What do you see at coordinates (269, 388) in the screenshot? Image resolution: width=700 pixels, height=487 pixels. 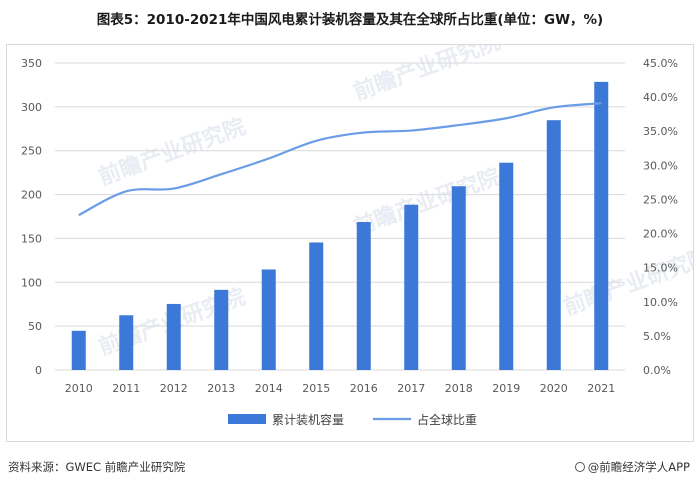 I see `x-tick-label: 2014` at bounding box center [269, 388].